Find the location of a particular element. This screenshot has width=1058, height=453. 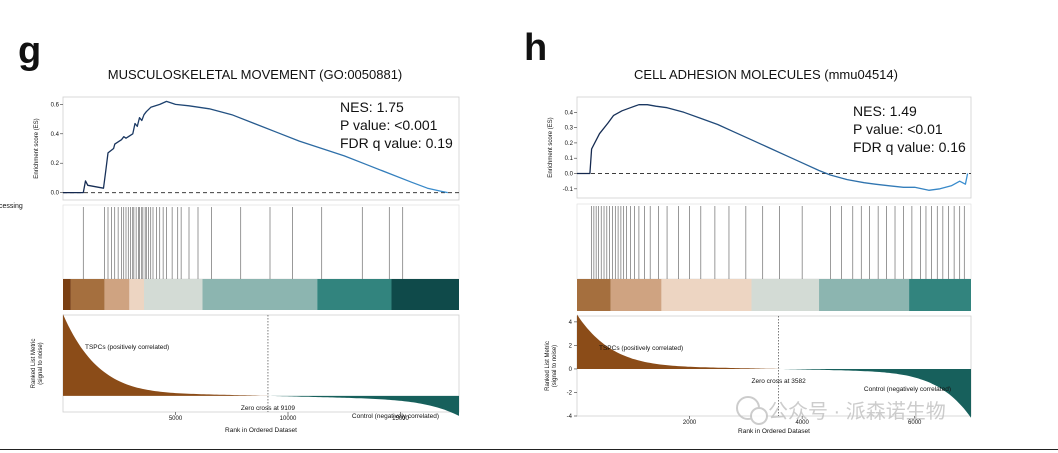

panel-h-metric-ytick-label: 0 is located at coordinates (571, 370).